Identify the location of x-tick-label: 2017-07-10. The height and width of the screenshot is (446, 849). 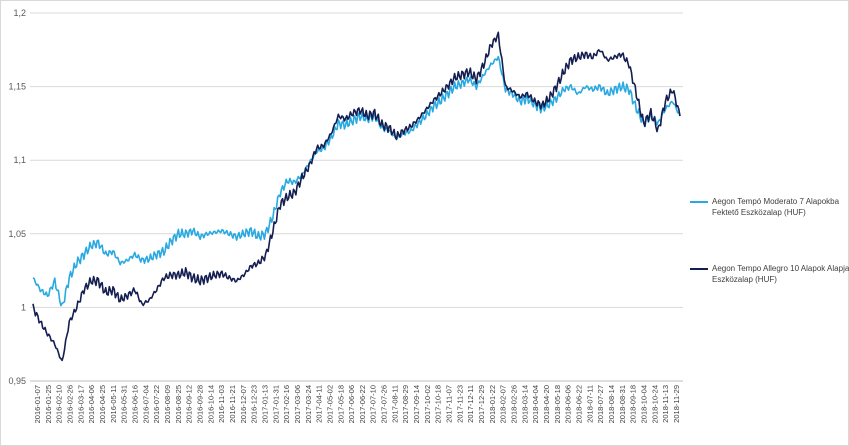
(373, 404).